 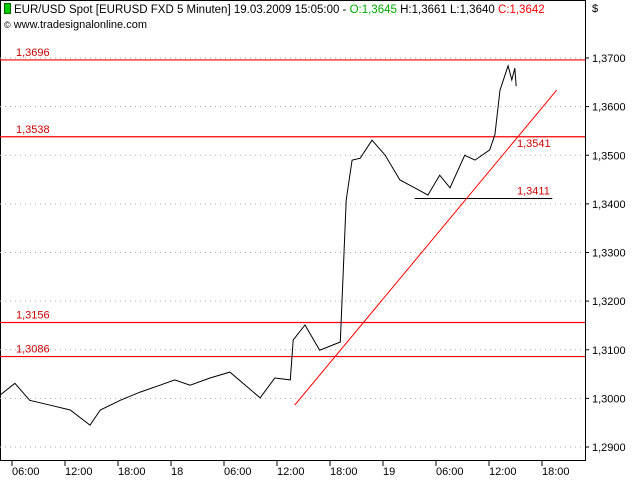 What do you see at coordinates (521, 10) in the screenshot?
I see `close-value: C:1,3642` at bounding box center [521, 10].